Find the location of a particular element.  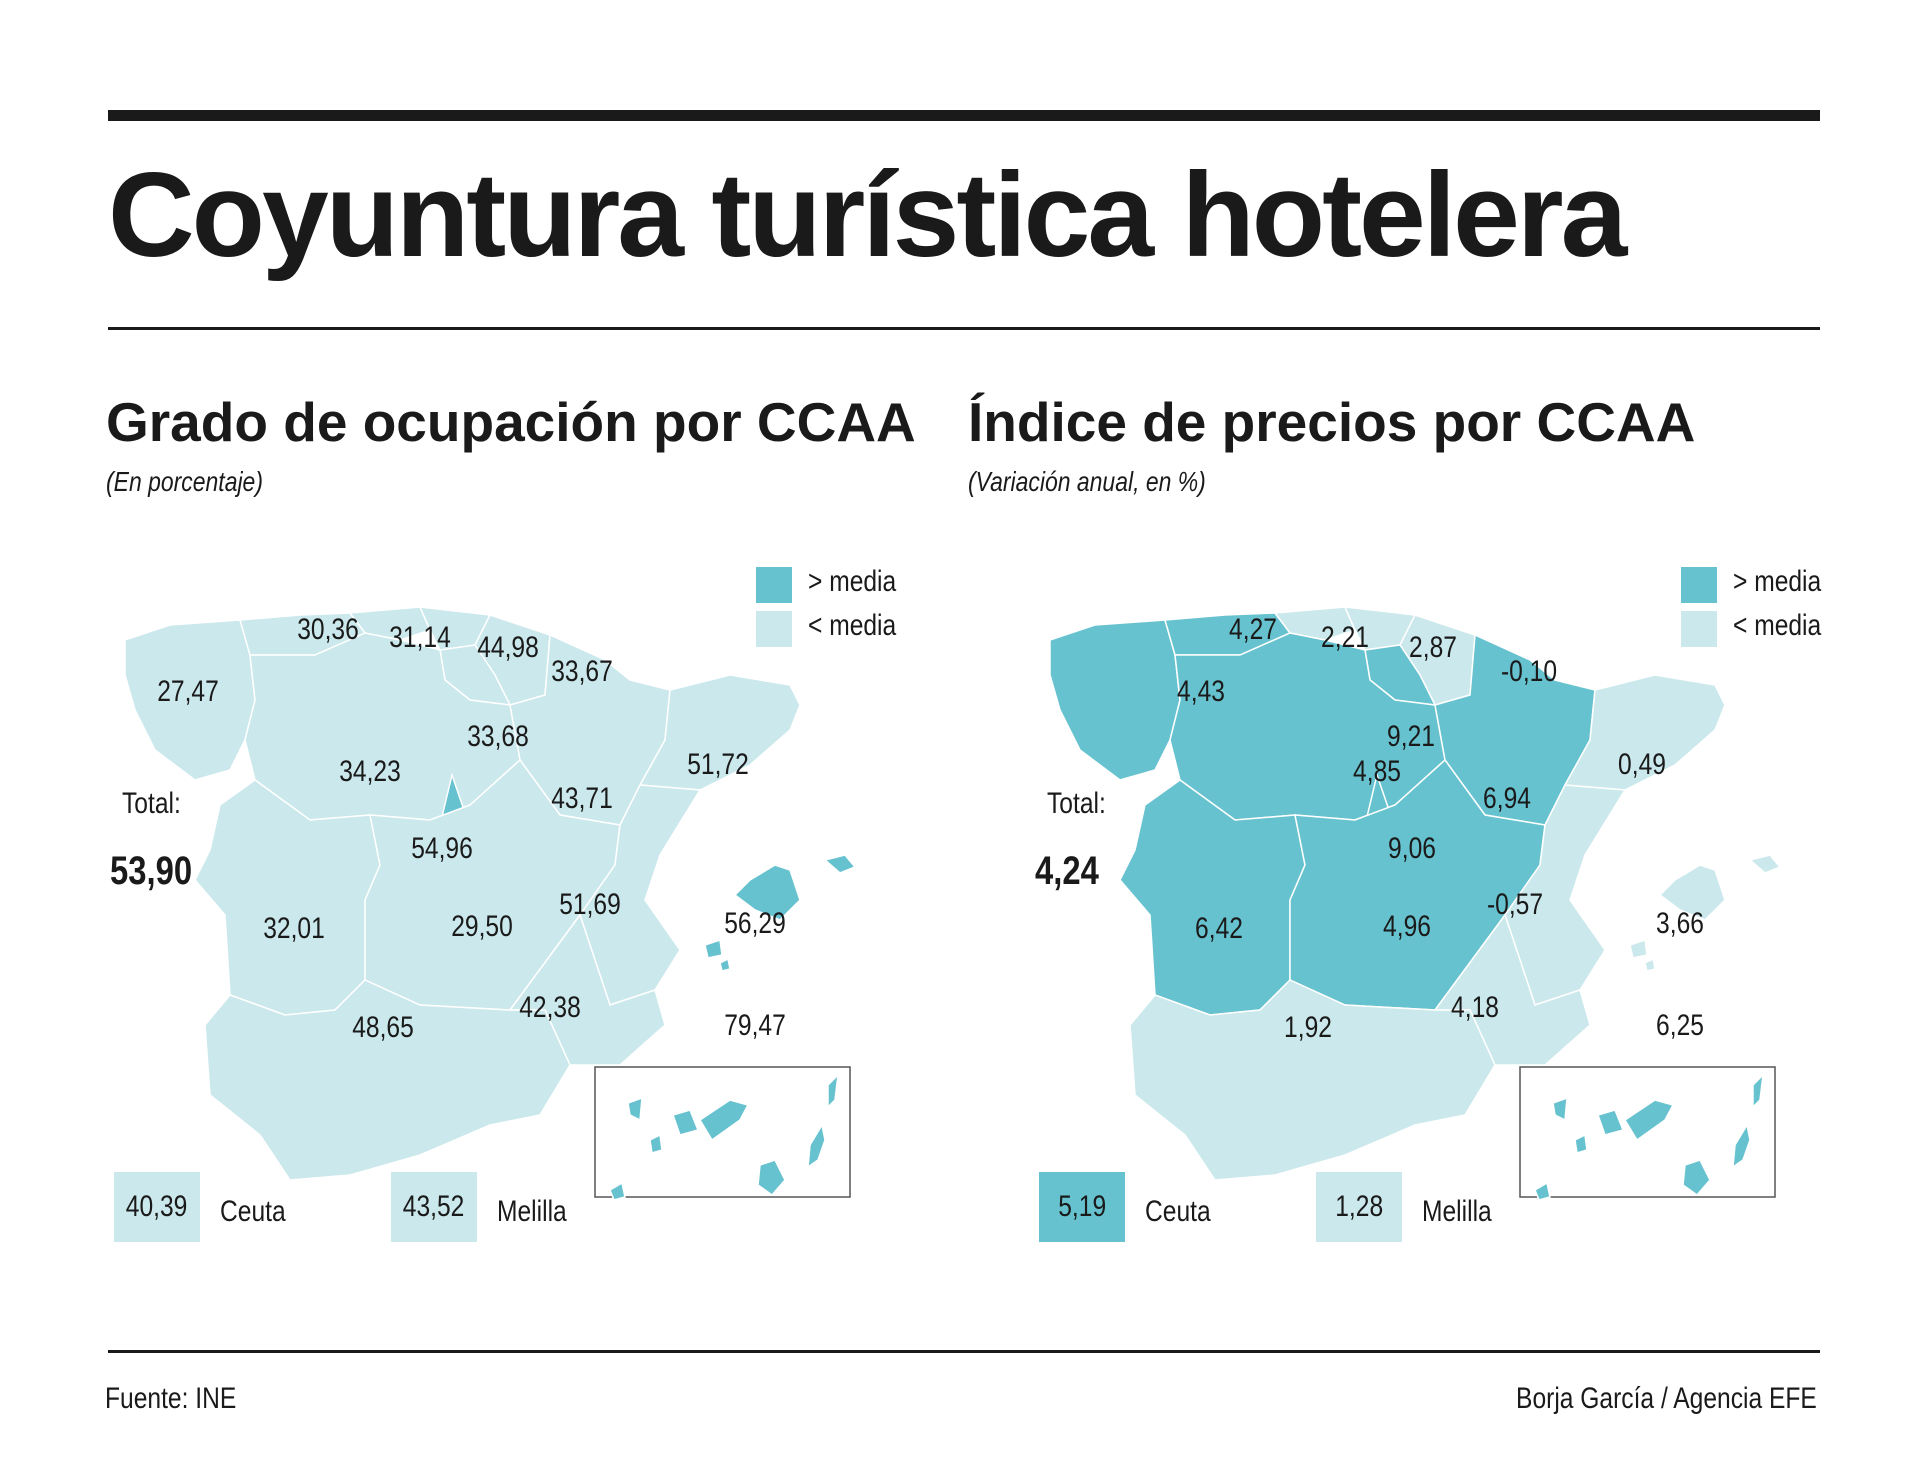

right-map-note: (Variación anual, en %) is located at coordinates (1087, 481).